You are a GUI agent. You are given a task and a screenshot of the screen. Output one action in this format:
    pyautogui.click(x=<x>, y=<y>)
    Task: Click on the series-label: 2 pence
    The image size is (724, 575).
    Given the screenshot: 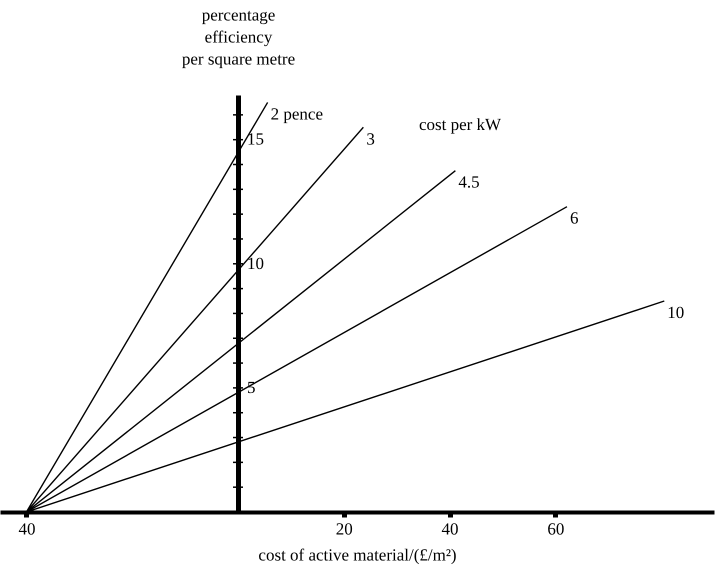 What is the action you would take?
    pyautogui.click(x=297, y=114)
    